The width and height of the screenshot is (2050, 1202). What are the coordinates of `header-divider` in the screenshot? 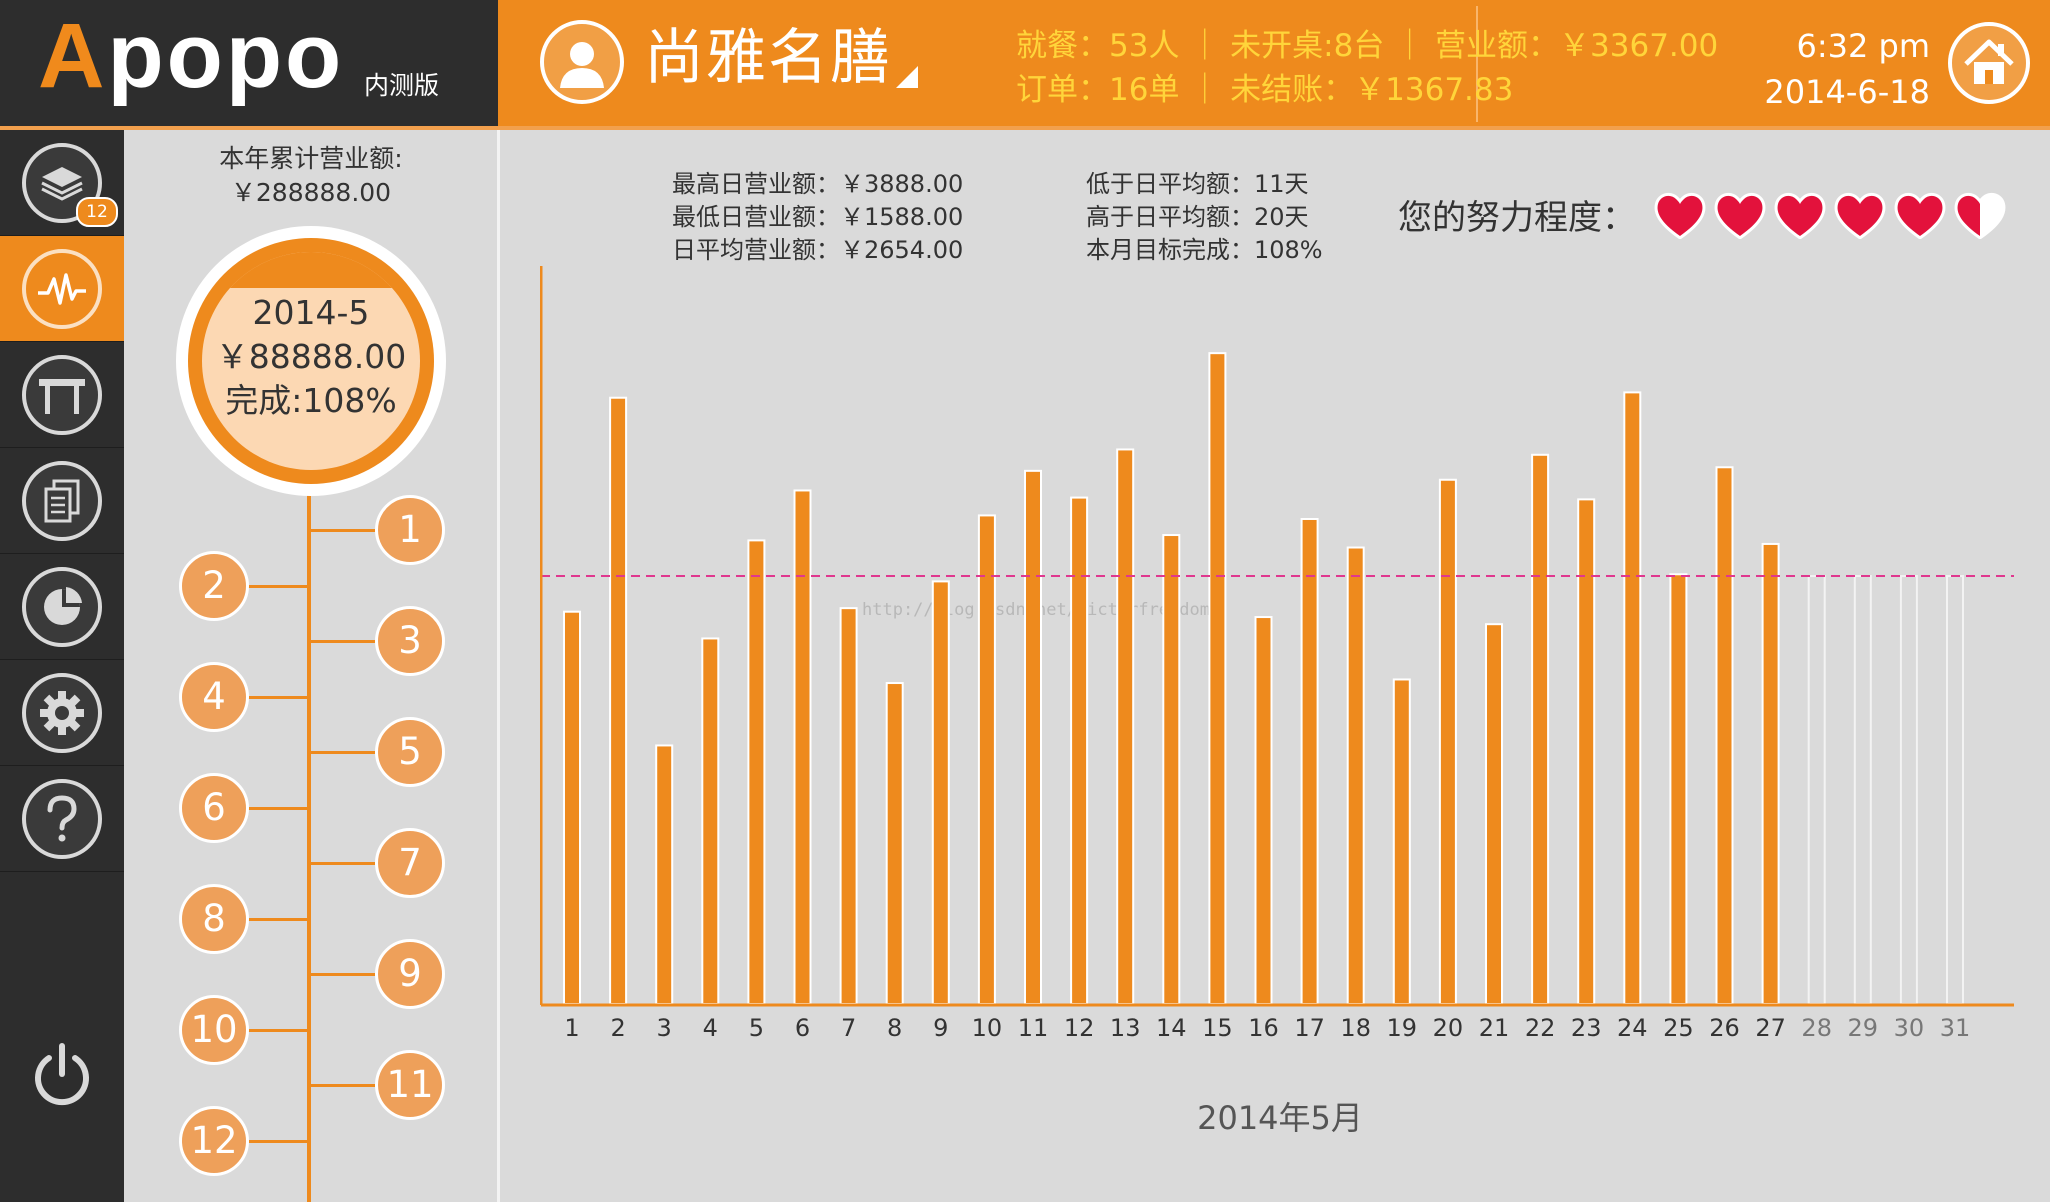 It's located at (1477, 64).